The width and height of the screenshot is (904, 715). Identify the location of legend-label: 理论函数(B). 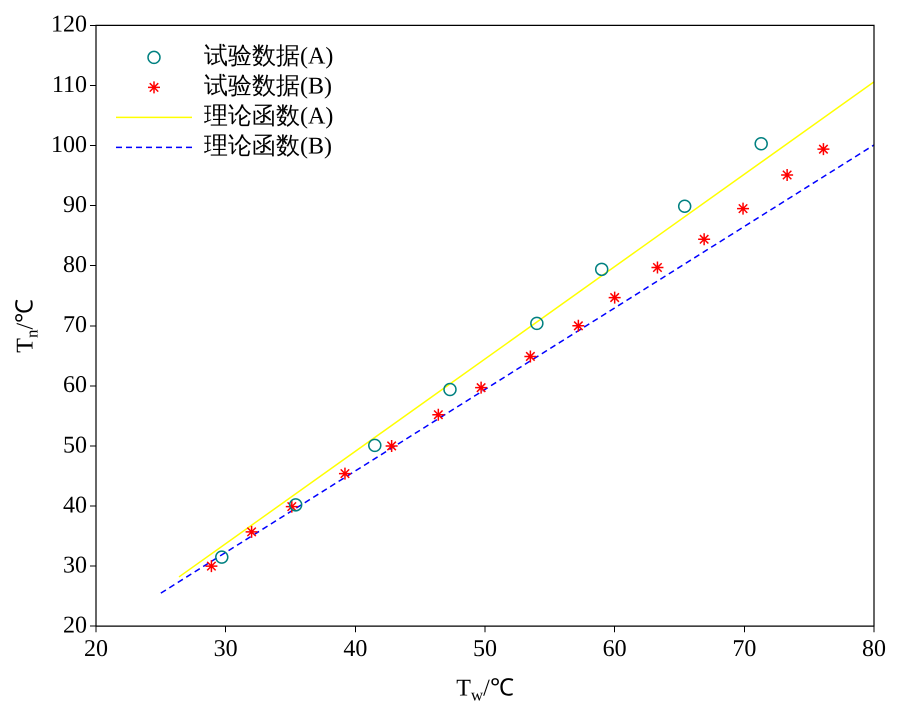
(268, 147).